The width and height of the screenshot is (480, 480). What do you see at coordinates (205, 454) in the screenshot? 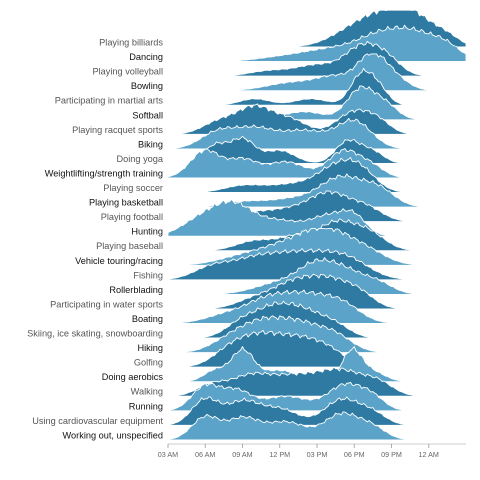
I see `x-tick-label-2: 06 AM` at bounding box center [205, 454].